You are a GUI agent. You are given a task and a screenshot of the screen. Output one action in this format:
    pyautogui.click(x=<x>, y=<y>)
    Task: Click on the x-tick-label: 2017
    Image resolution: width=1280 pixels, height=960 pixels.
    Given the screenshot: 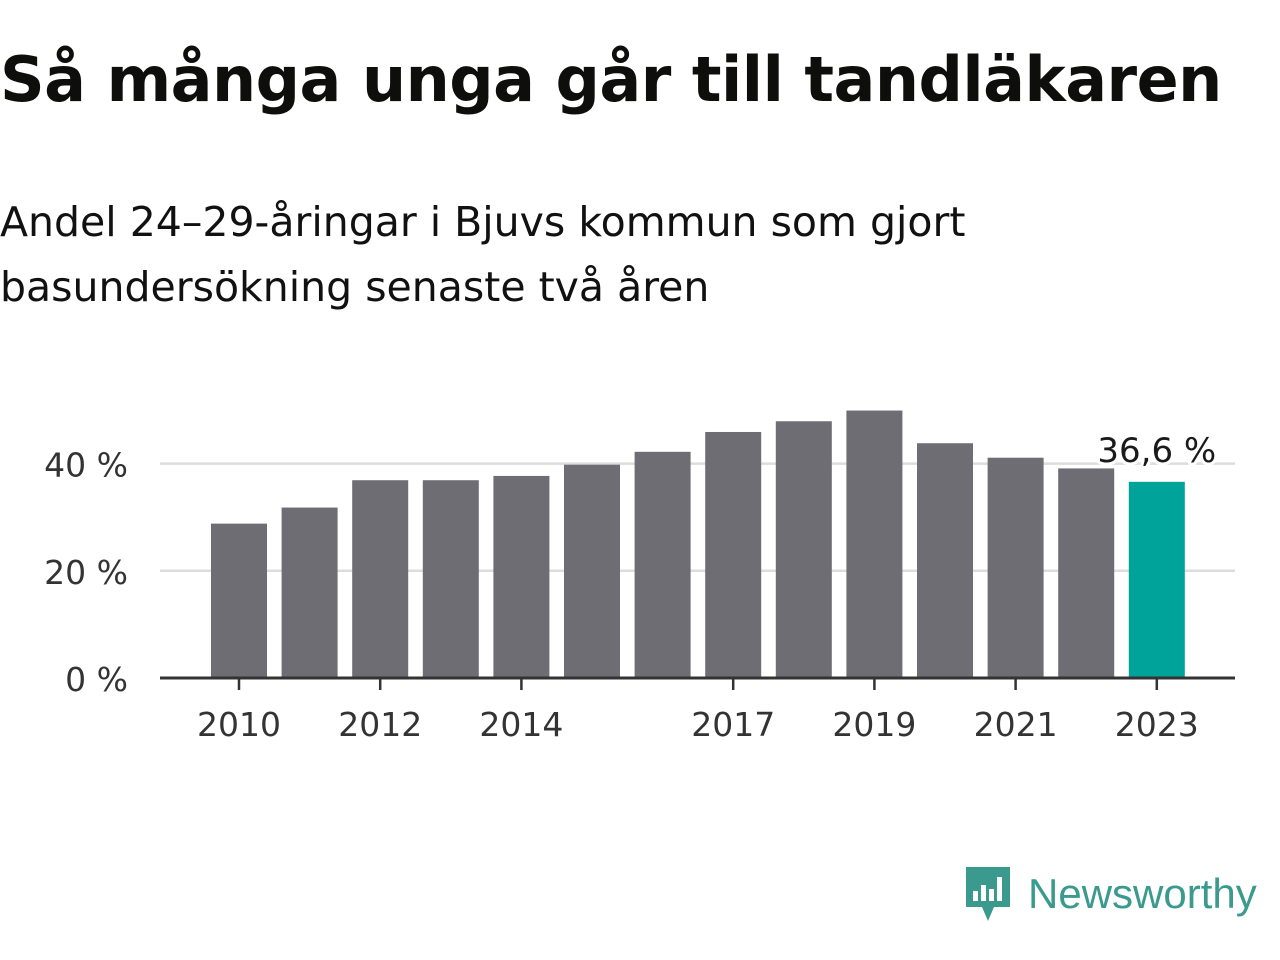 What is the action you would take?
    pyautogui.click(x=733, y=724)
    